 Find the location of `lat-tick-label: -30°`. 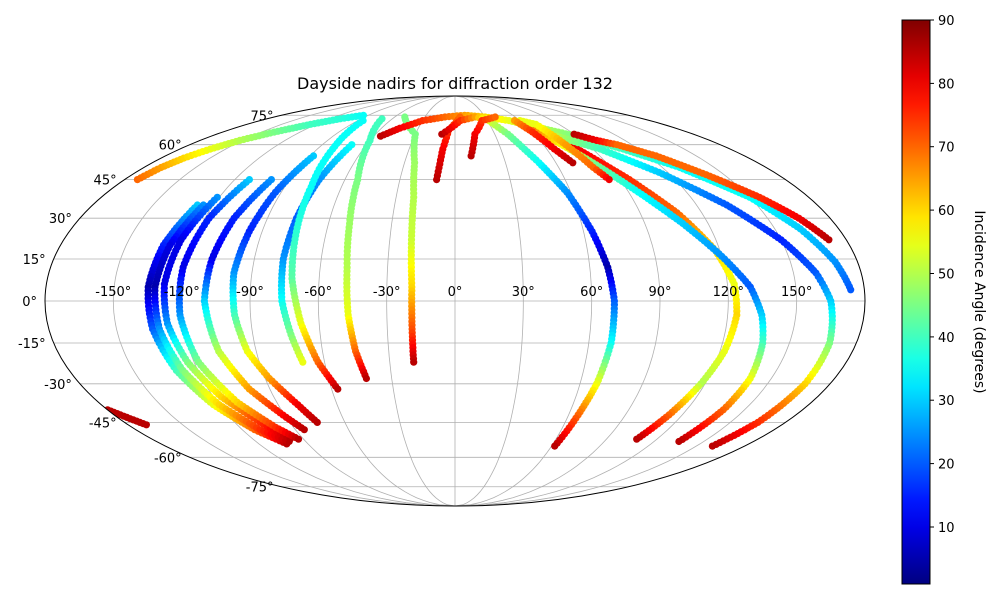

lat-tick-label: -30° is located at coordinates (58, 385).